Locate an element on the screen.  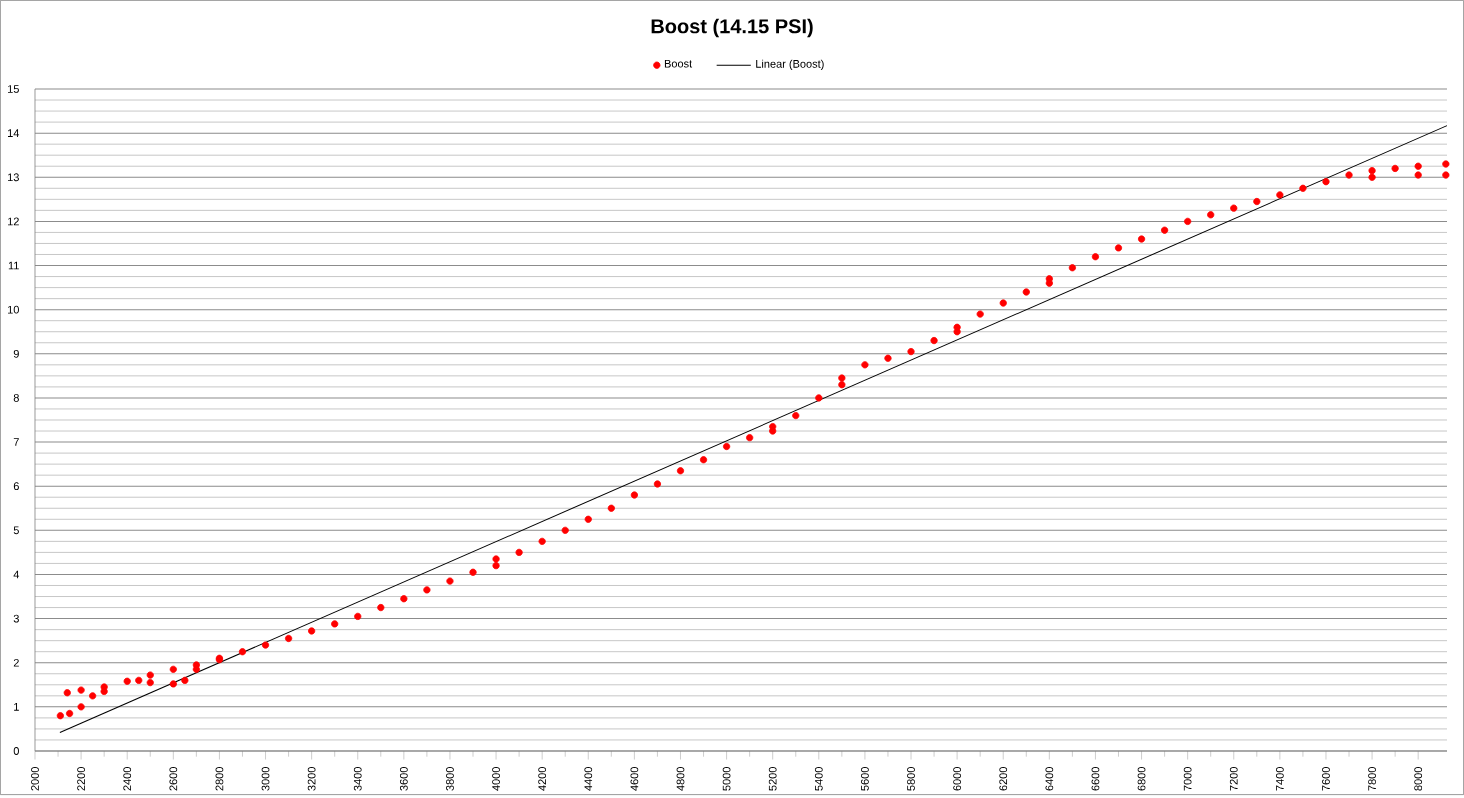
x-tick-label: 2000 is located at coordinates (35, 779).